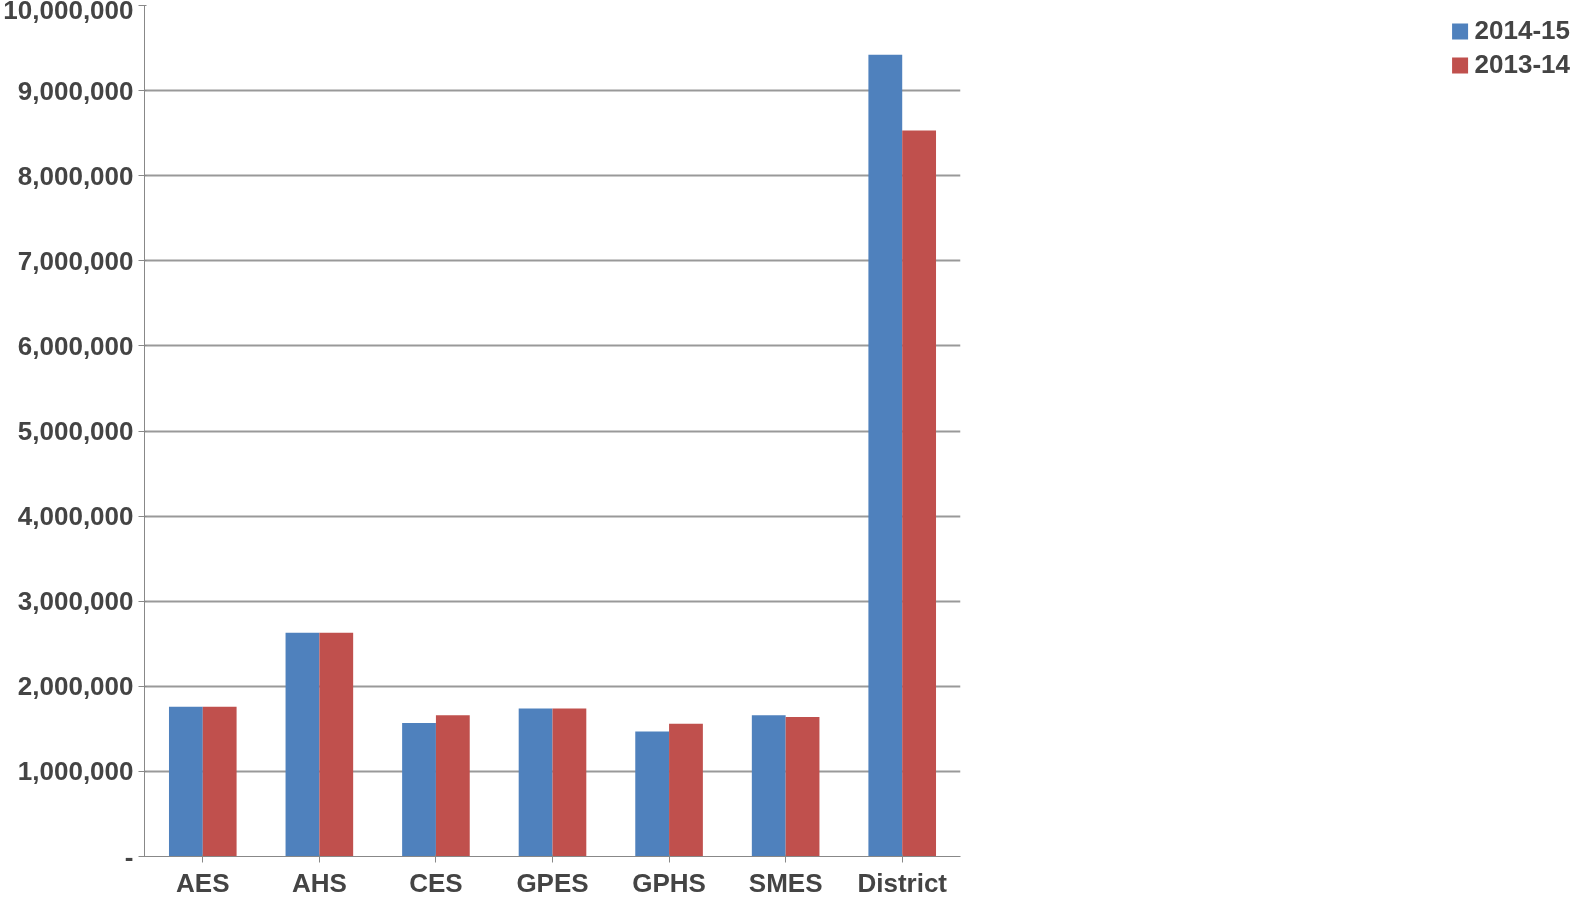 This screenshot has width=1593, height=912. Describe the element at coordinates (75, 686) in the screenshot. I see `y-tick-label: 2,000,000` at that location.